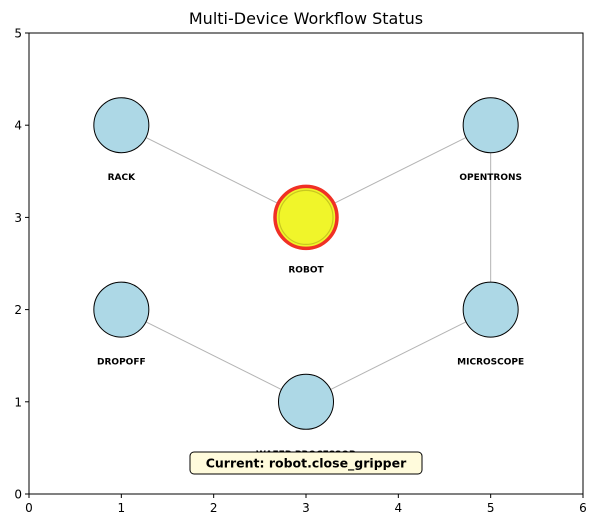 Image resolution: width=597 pixels, height=528 pixels. I want to click on node-opentrons, so click(490, 125).